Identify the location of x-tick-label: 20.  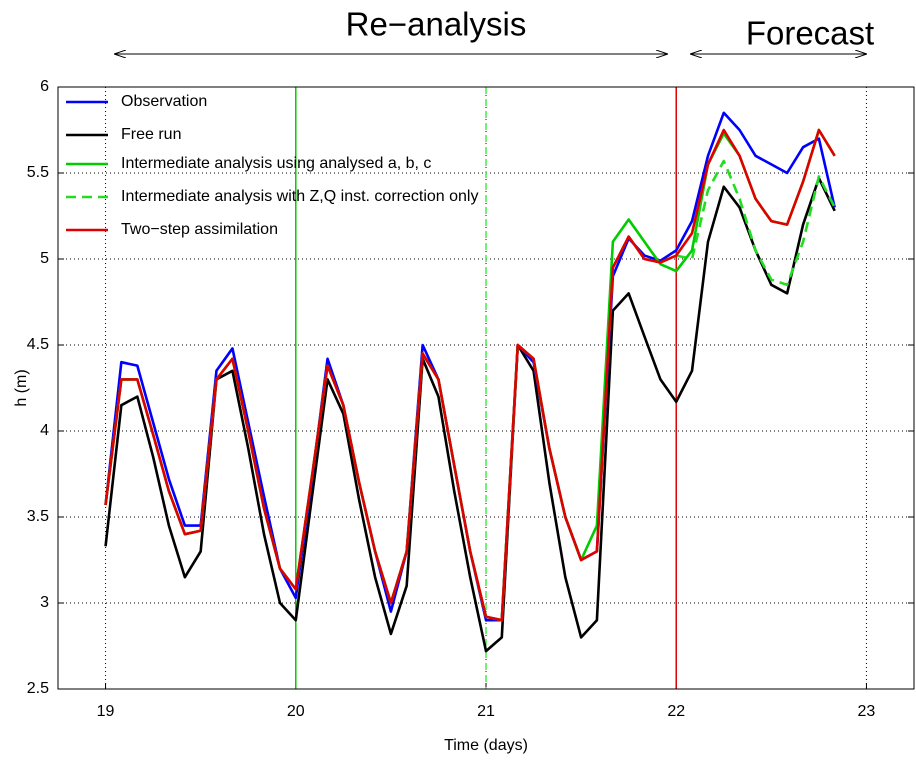
(296, 711).